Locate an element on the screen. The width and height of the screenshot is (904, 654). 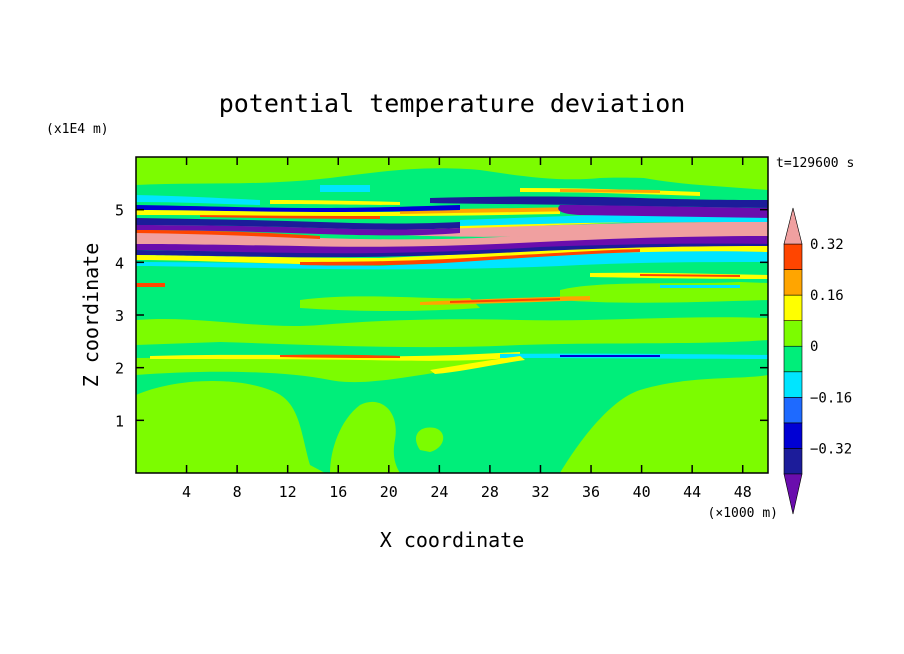
colorbar-label: 0.32 is located at coordinates (827, 245).